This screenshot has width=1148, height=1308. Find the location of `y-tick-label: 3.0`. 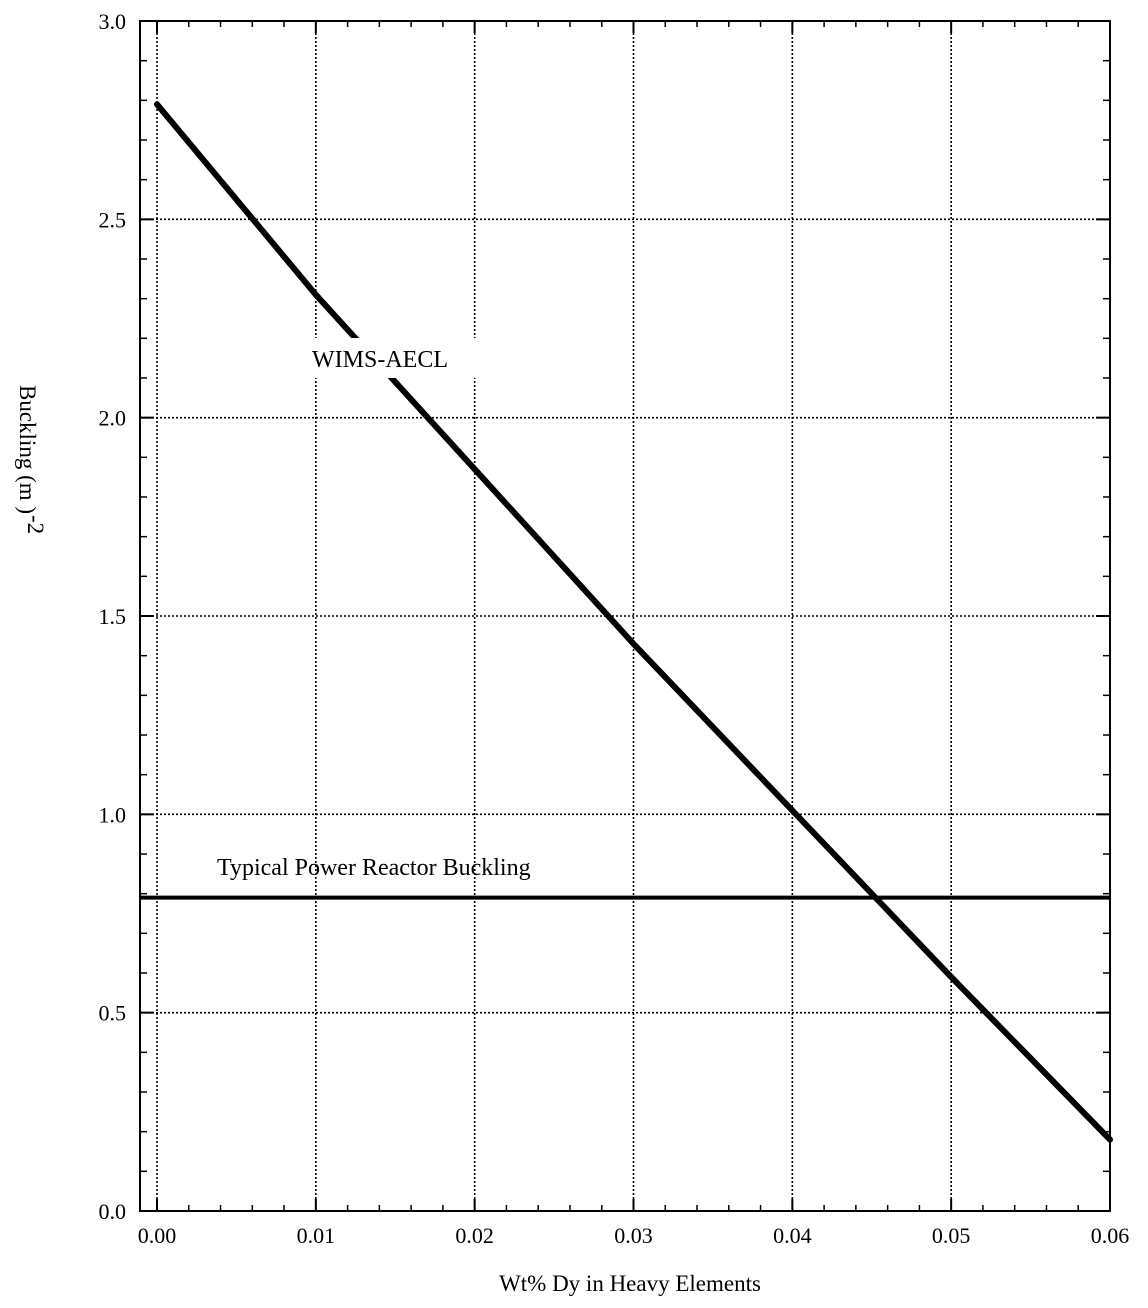

y-tick-label: 3.0 is located at coordinates (113, 21).